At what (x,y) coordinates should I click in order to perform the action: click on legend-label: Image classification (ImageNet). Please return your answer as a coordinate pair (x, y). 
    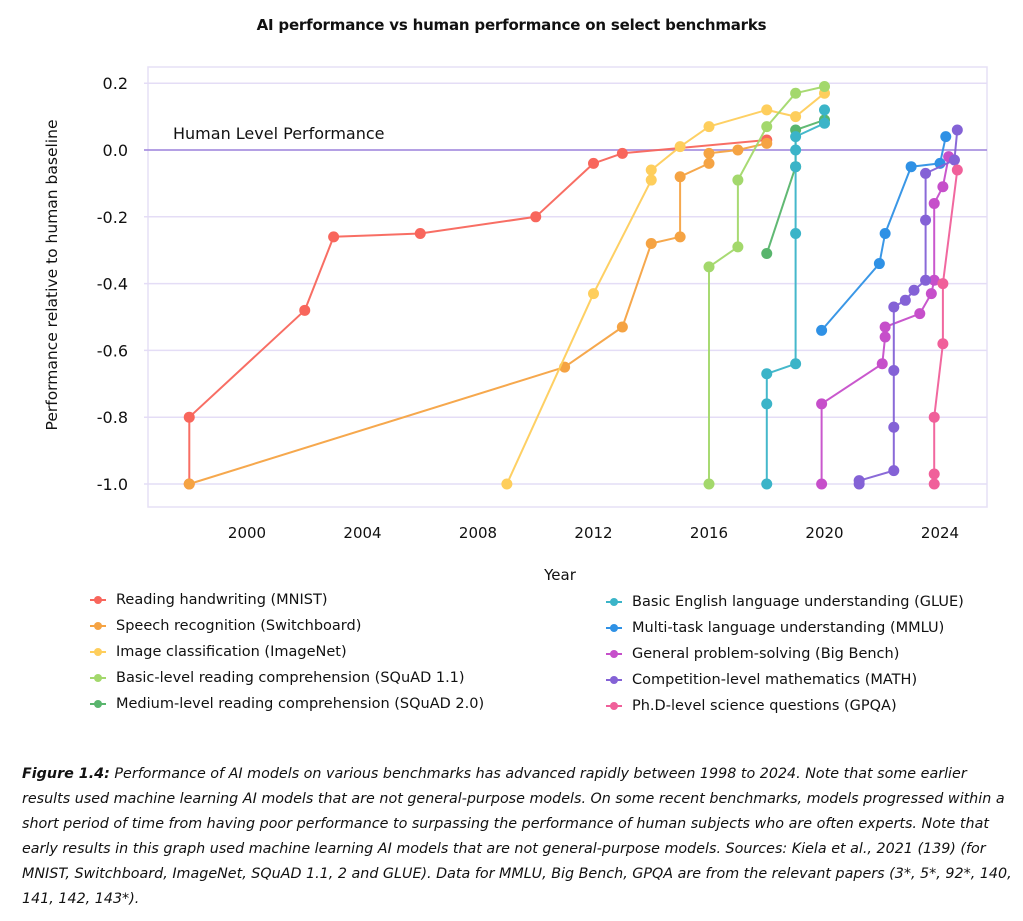
    Looking at the image, I should click on (231, 652).